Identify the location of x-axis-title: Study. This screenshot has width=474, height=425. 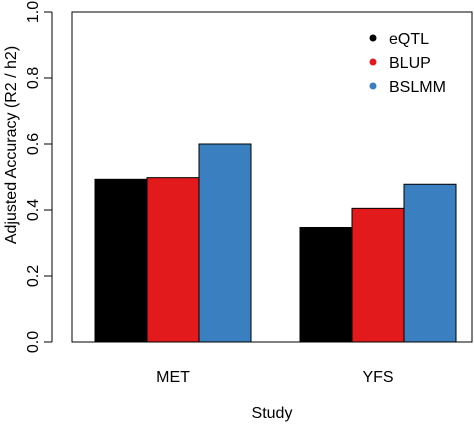
(272, 413).